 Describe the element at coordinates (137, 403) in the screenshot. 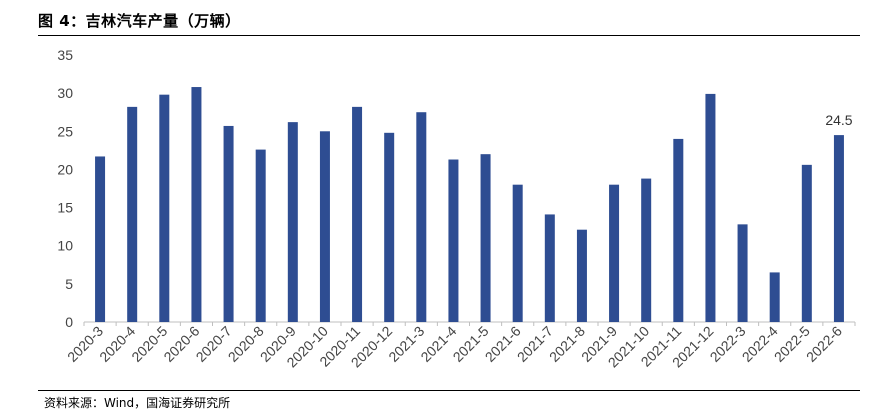

I see `source-note: 资料来源：Wind，国海证券研究所` at that location.